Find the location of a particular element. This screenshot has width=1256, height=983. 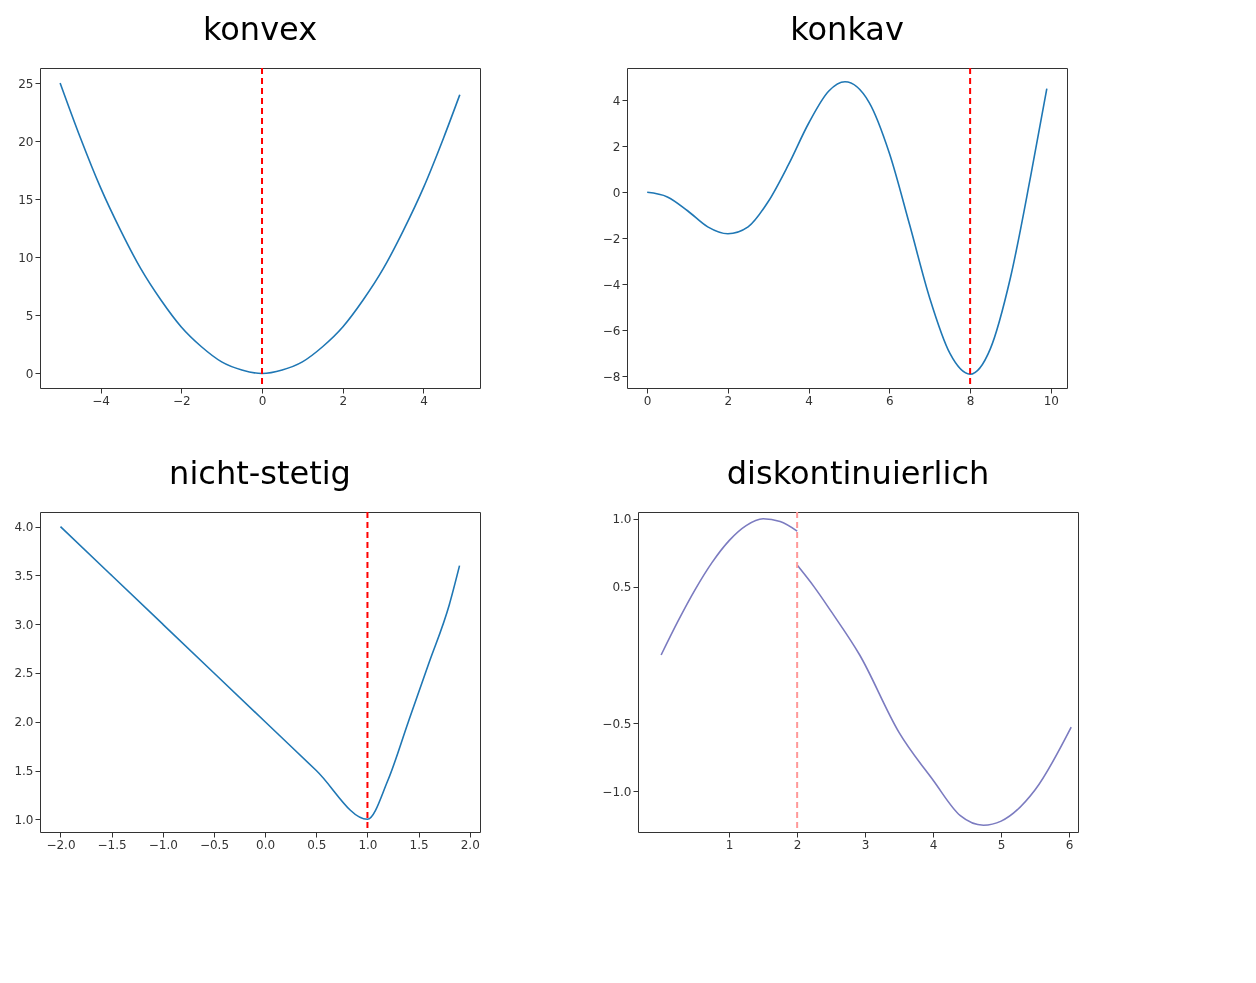

x-tick-label: 1 is located at coordinates (729, 844).